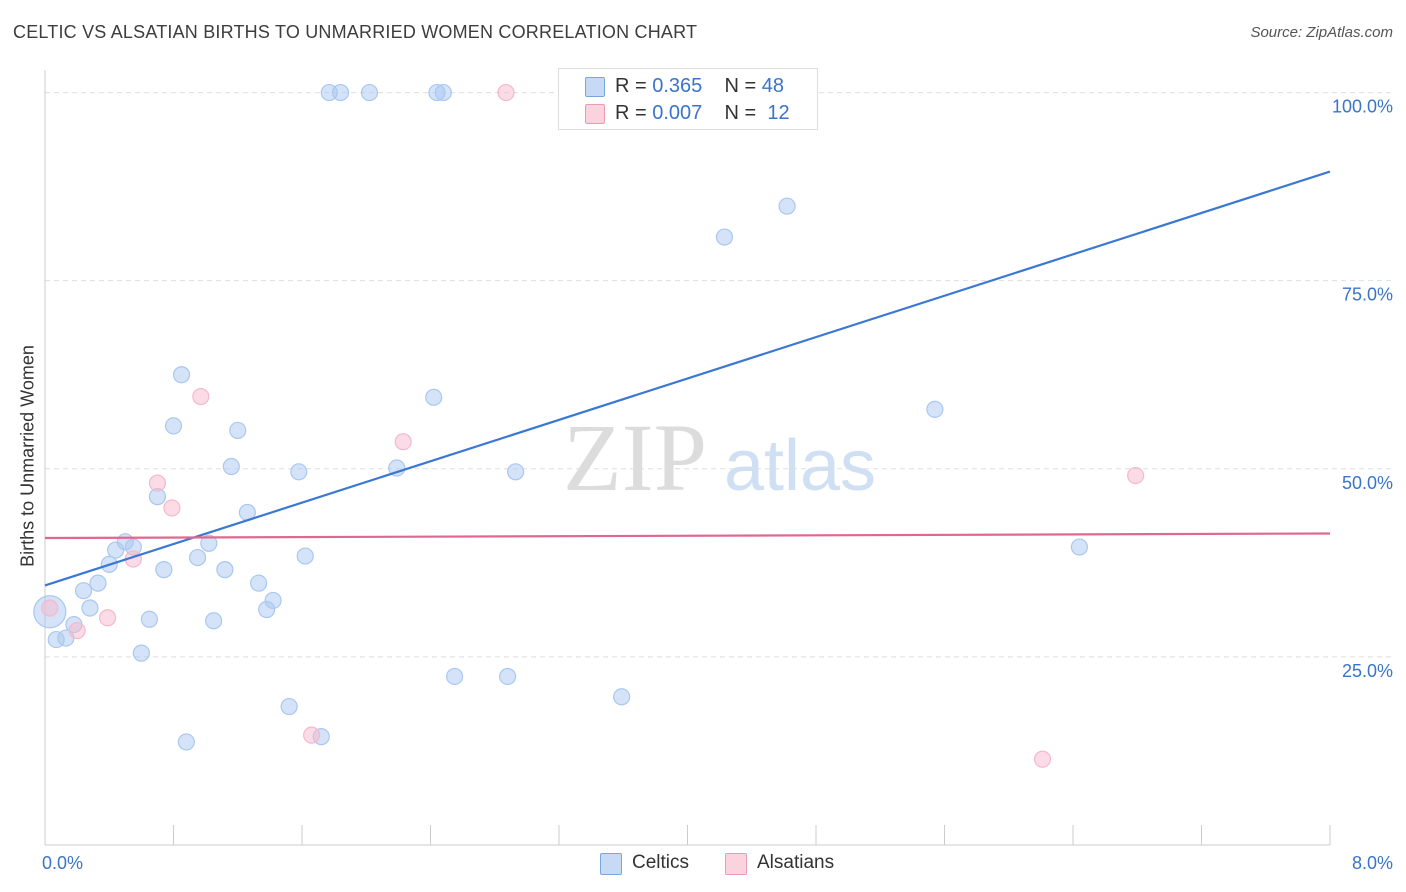 This screenshot has width=1406, height=892. What do you see at coordinates (1367, 295) in the screenshot?
I see `y-tick-label: 75.0%` at bounding box center [1367, 295].